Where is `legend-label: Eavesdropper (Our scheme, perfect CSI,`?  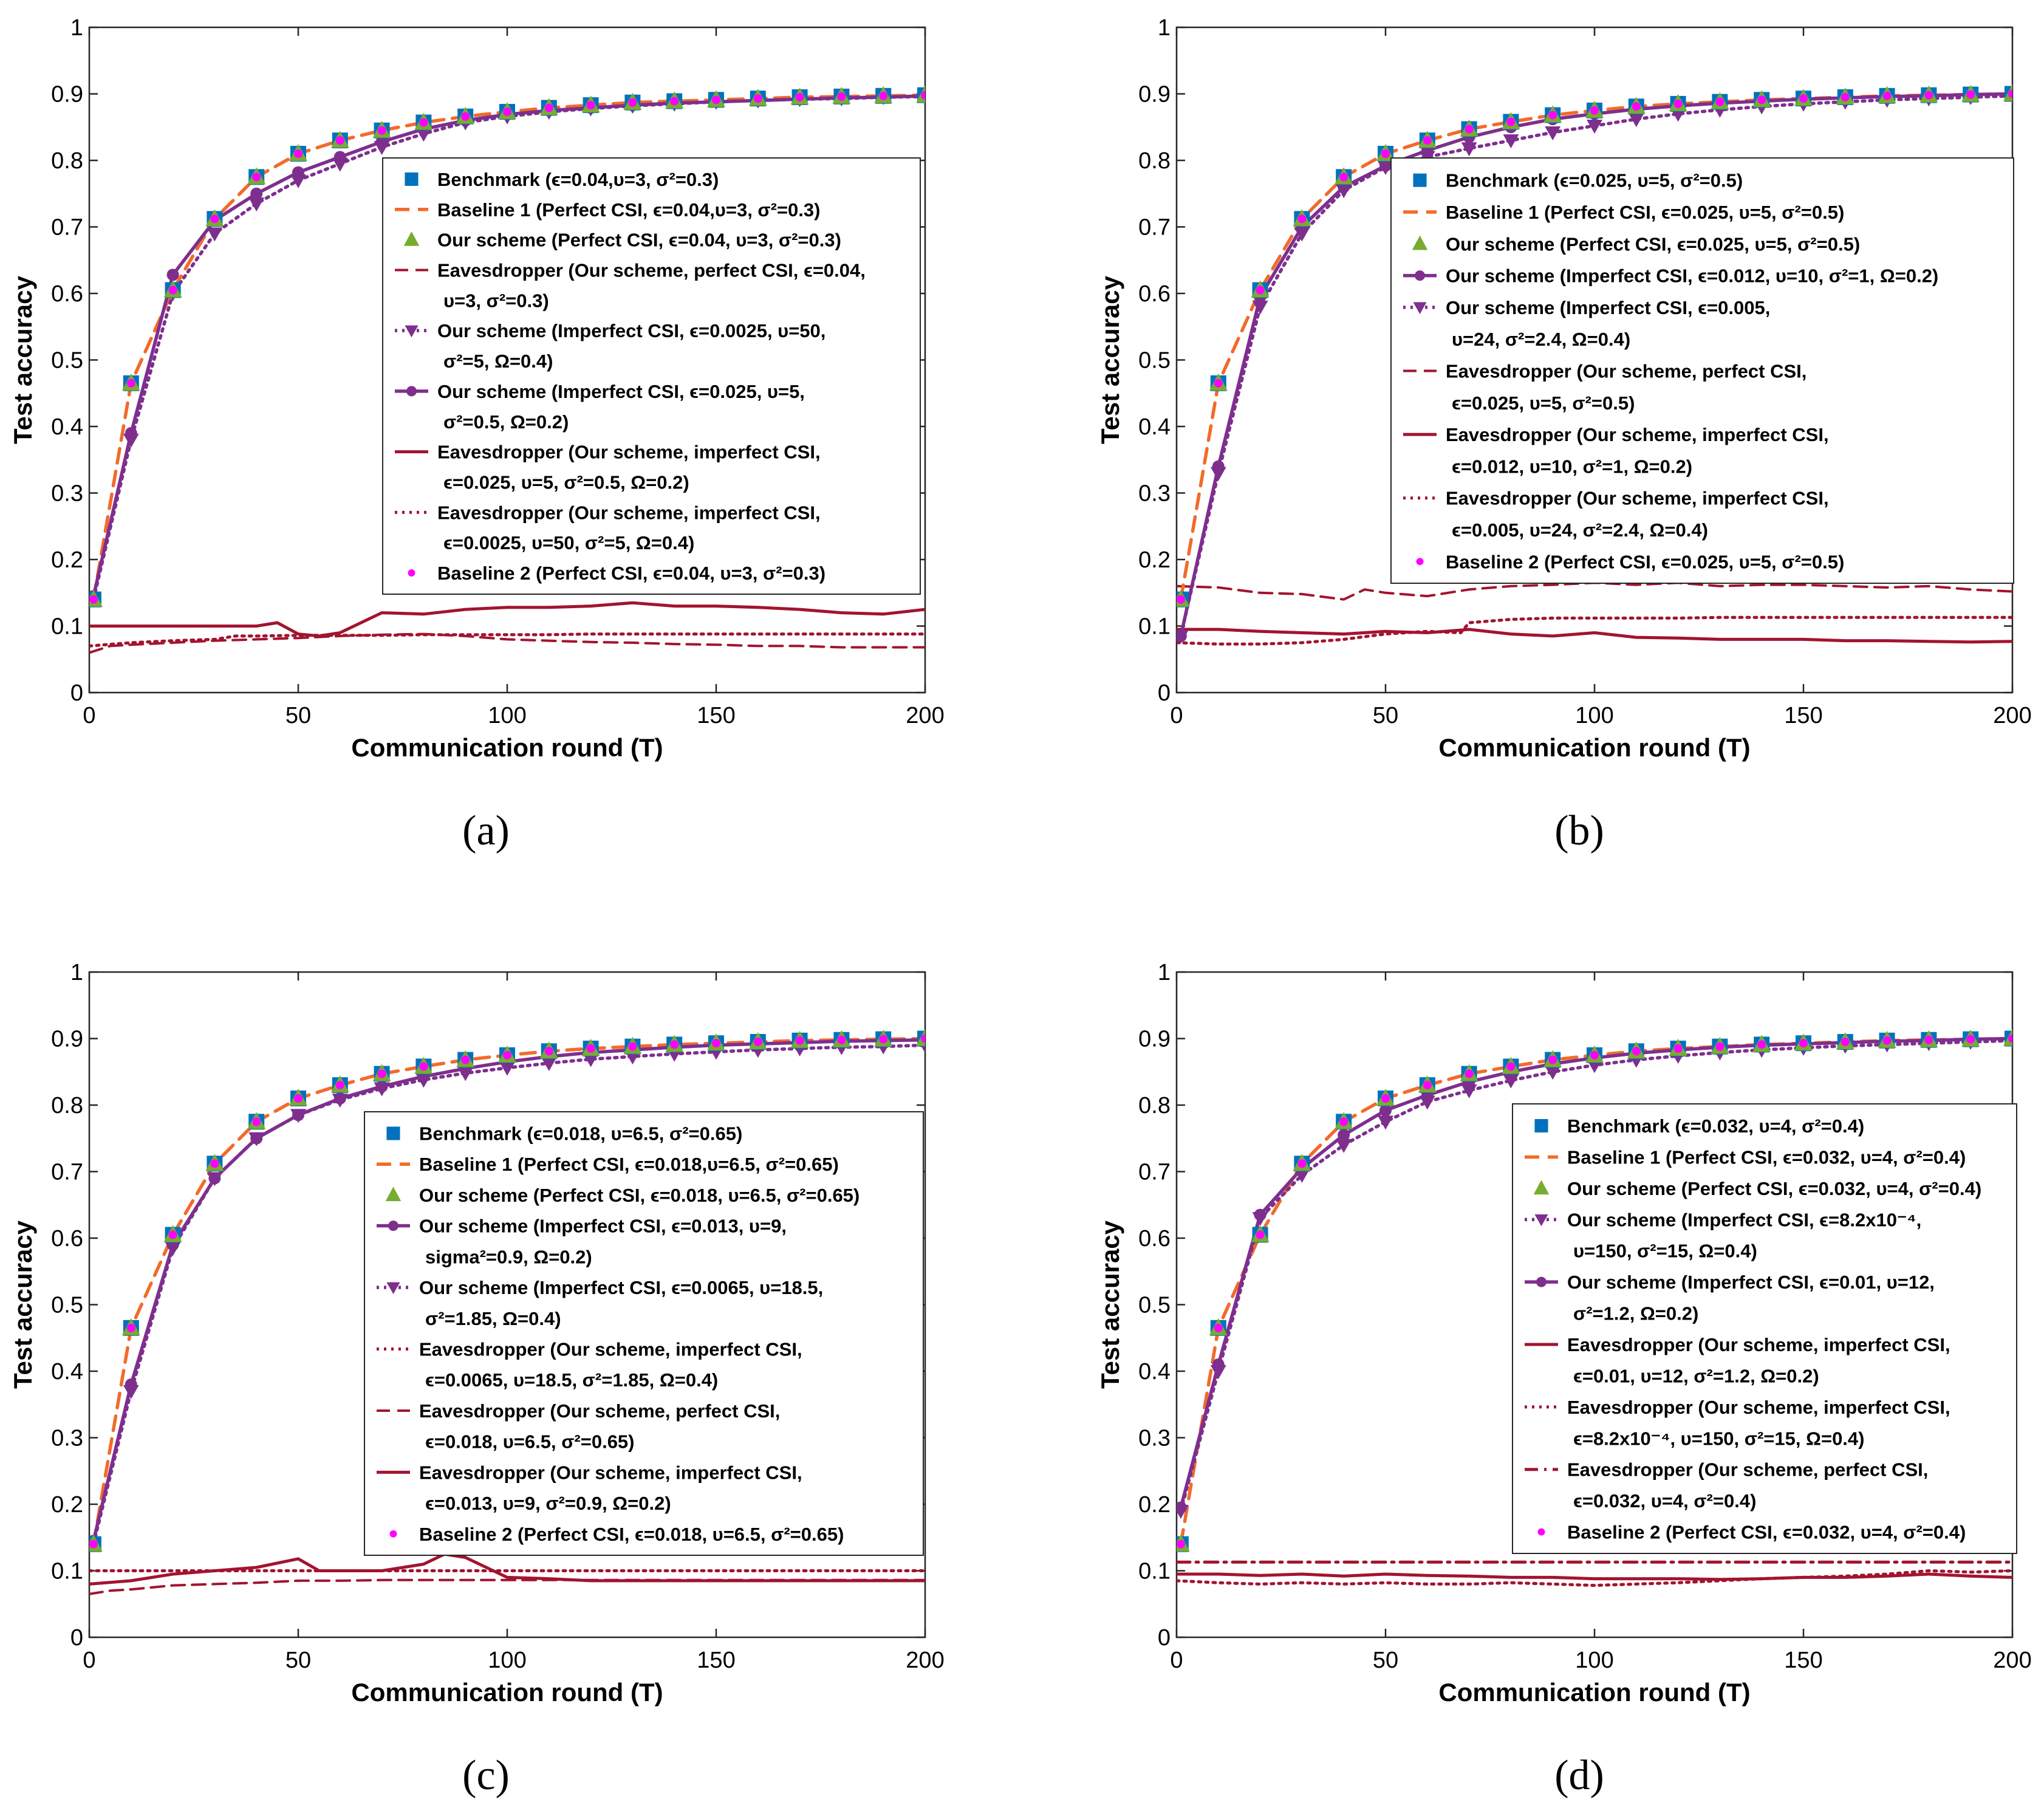
legend-label: Eavesdropper (Our scheme, perfect CSI, is located at coordinates (1626, 371).